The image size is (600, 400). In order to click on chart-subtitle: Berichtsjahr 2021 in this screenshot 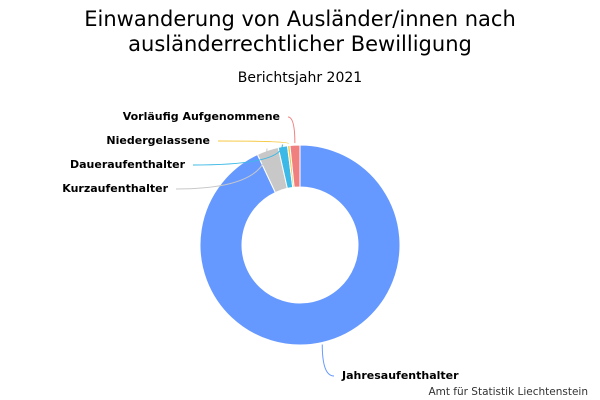, I will do `click(300, 78)`.